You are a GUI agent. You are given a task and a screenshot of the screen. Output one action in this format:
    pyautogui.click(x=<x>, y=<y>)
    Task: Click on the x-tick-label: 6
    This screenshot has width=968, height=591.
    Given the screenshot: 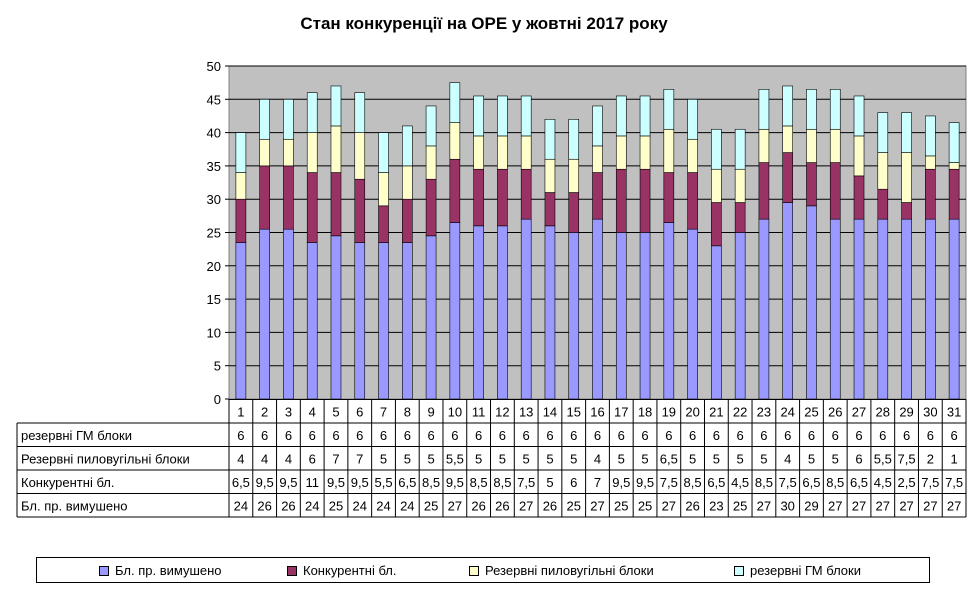 What is the action you would take?
    pyautogui.click(x=359, y=411)
    